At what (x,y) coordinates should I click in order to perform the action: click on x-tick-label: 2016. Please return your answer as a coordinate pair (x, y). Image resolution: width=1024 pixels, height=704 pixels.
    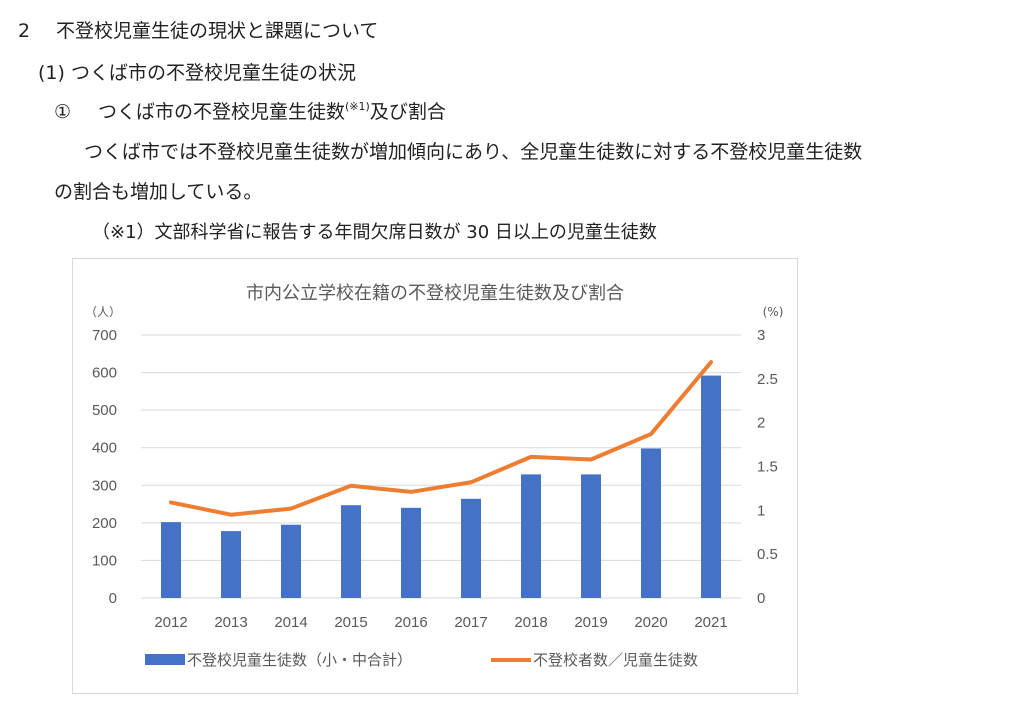
    Looking at the image, I should click on (410, 622).